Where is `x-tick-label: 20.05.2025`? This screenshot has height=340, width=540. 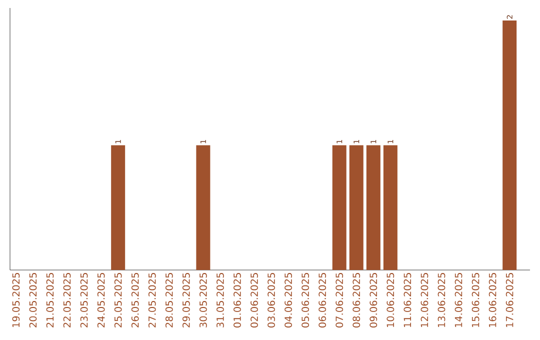 x-tick-label: 20.05.2025 is located at coordinates (33, 300).